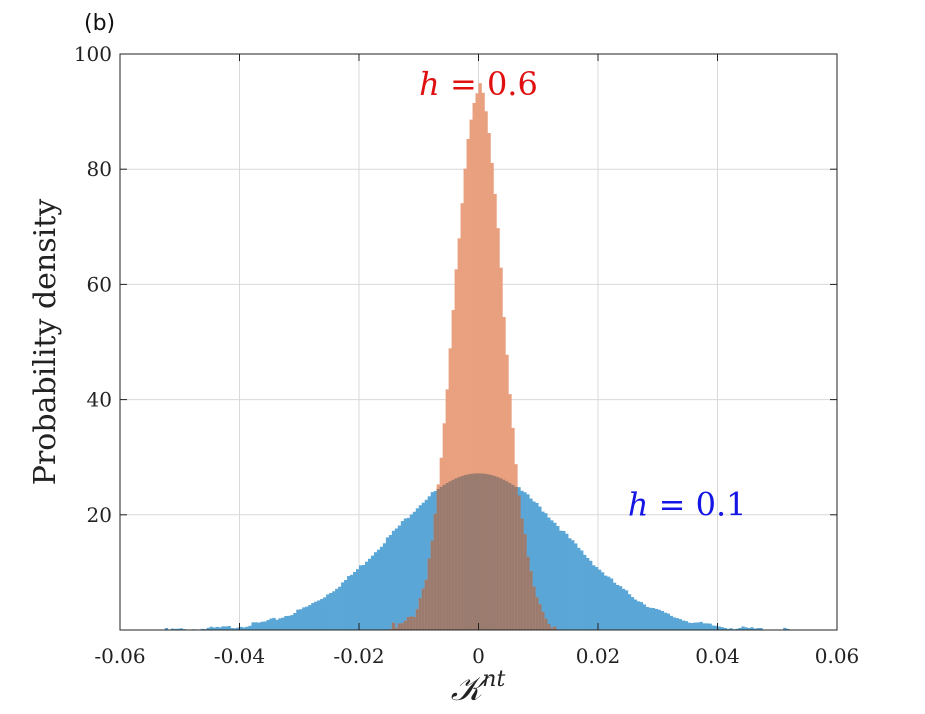 The height and width of the screenshot is (714, 925). I want to click on x-tick-label: 0.06, so click(837, 656).